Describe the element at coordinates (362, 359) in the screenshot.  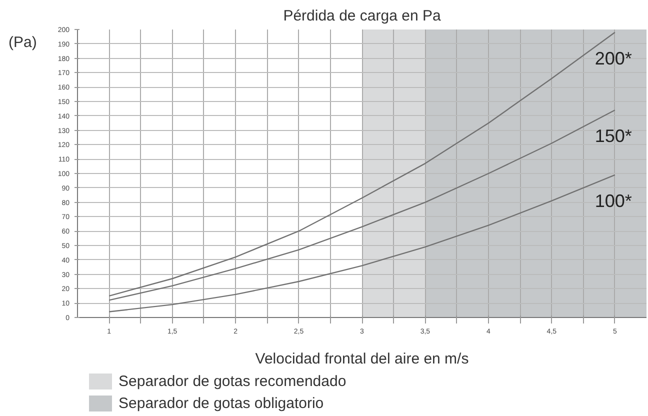
I see `x-axis-title: Velocidad frontal del aire en m/s` at that location.